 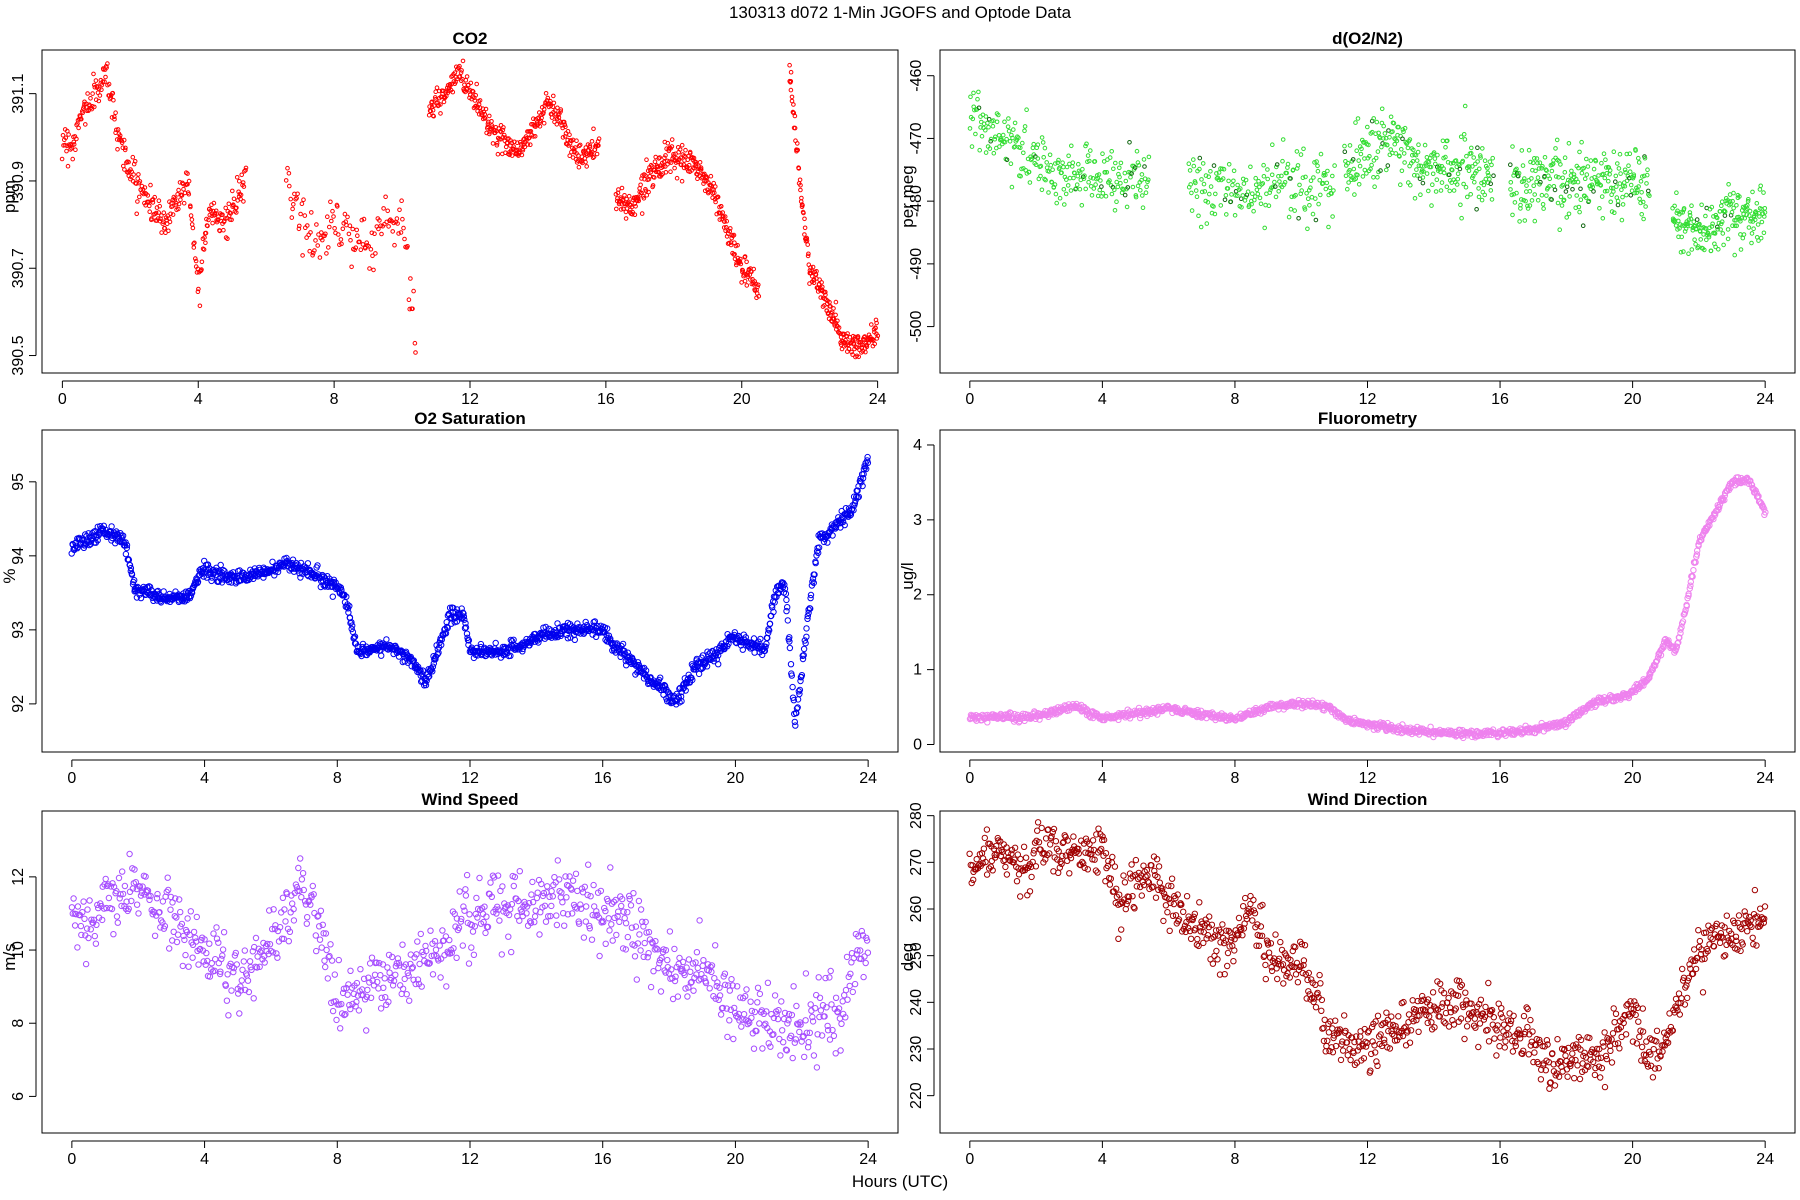 What do you see at coordinates (9, 575) in the screenshot?
I see `panel-3-y-axis-label: %` at bounding box center [9, 575].